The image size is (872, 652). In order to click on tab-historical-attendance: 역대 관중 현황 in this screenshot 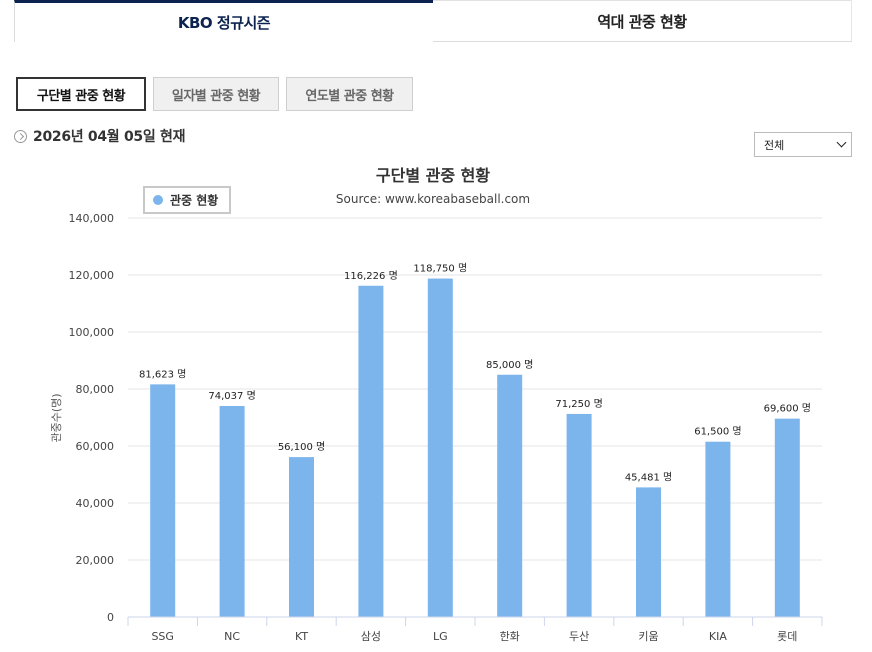, I will do `click(642, 21)`.